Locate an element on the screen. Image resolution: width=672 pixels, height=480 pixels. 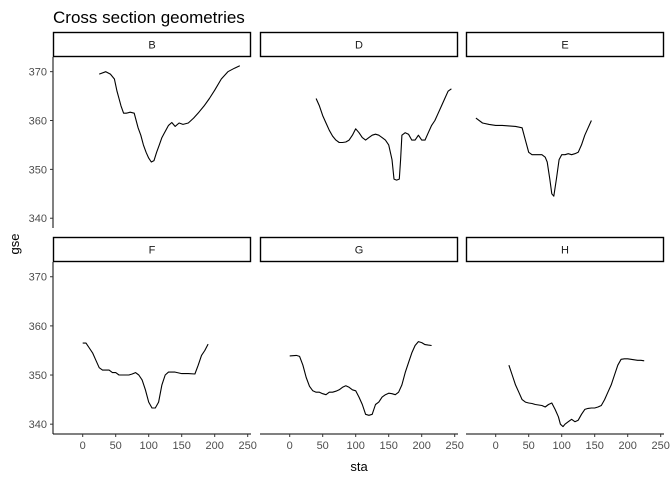
facet-strip-label: E is located at coordinates (564, 46).